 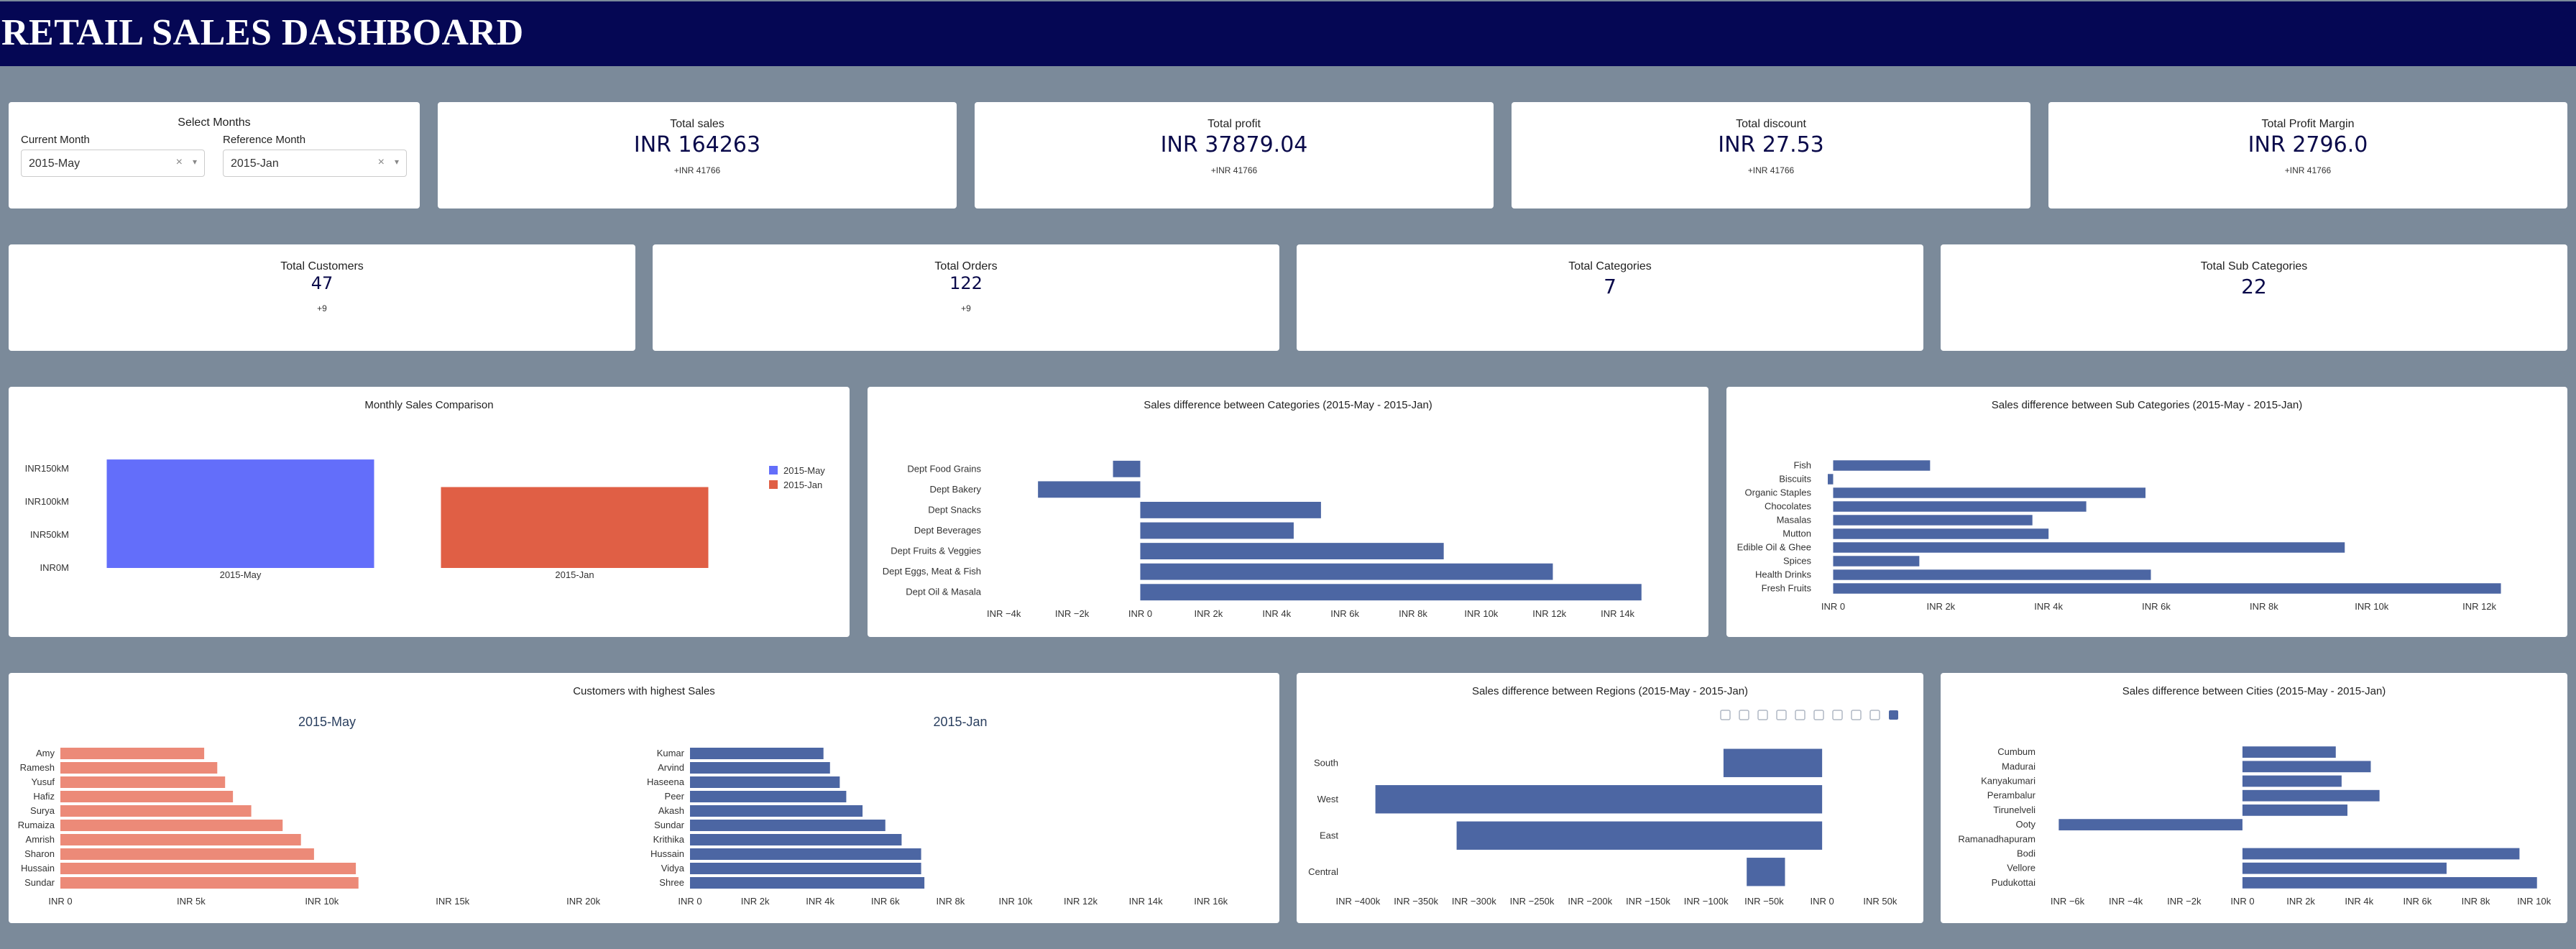 What do you see at coordinates (113, 164) in the screenshot?
I see `current-month-dropdown: 2015-May × ▾` at bounding box center [113, 164].